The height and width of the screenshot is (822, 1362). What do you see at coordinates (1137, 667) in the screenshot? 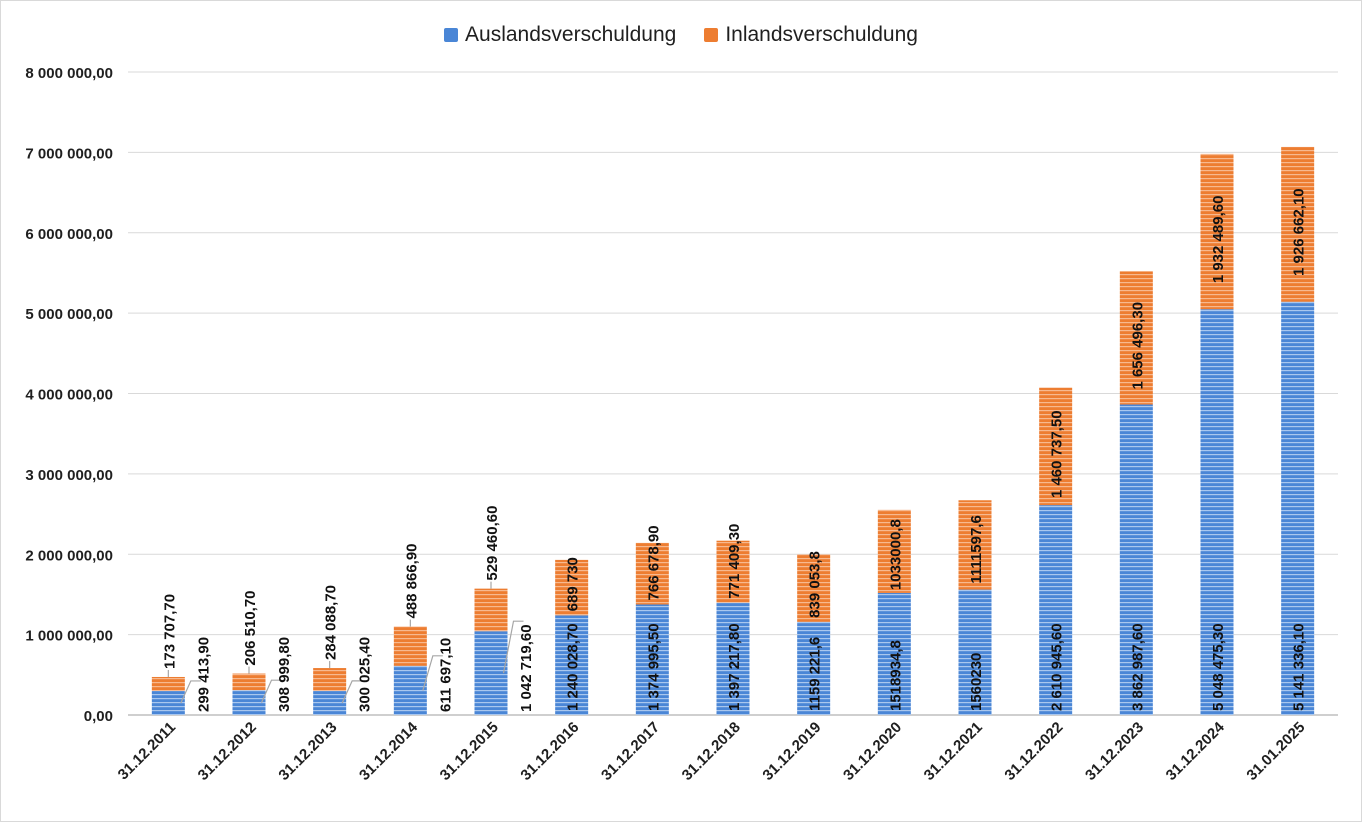
I see `data-label-auslandsverschuldung: 3 862 987,60` at bounding box center [1137, 667].